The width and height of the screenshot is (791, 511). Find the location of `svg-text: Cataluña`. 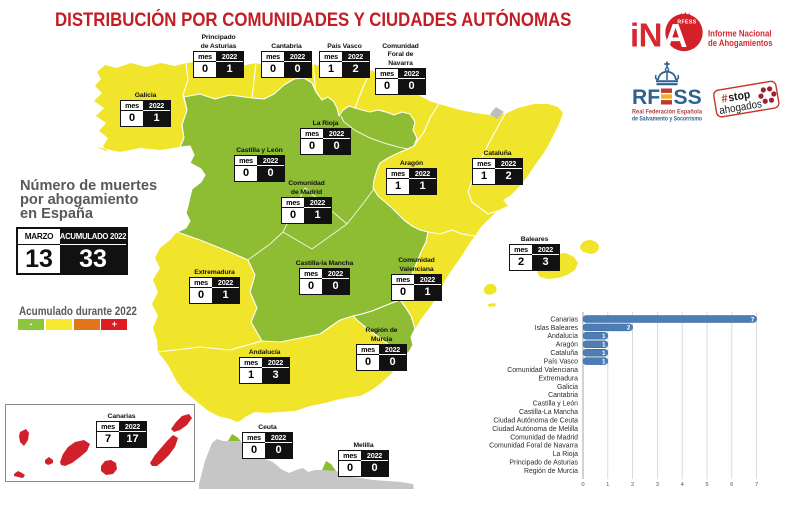

svg-text: Cataluña is located at coordinates (564, 353).